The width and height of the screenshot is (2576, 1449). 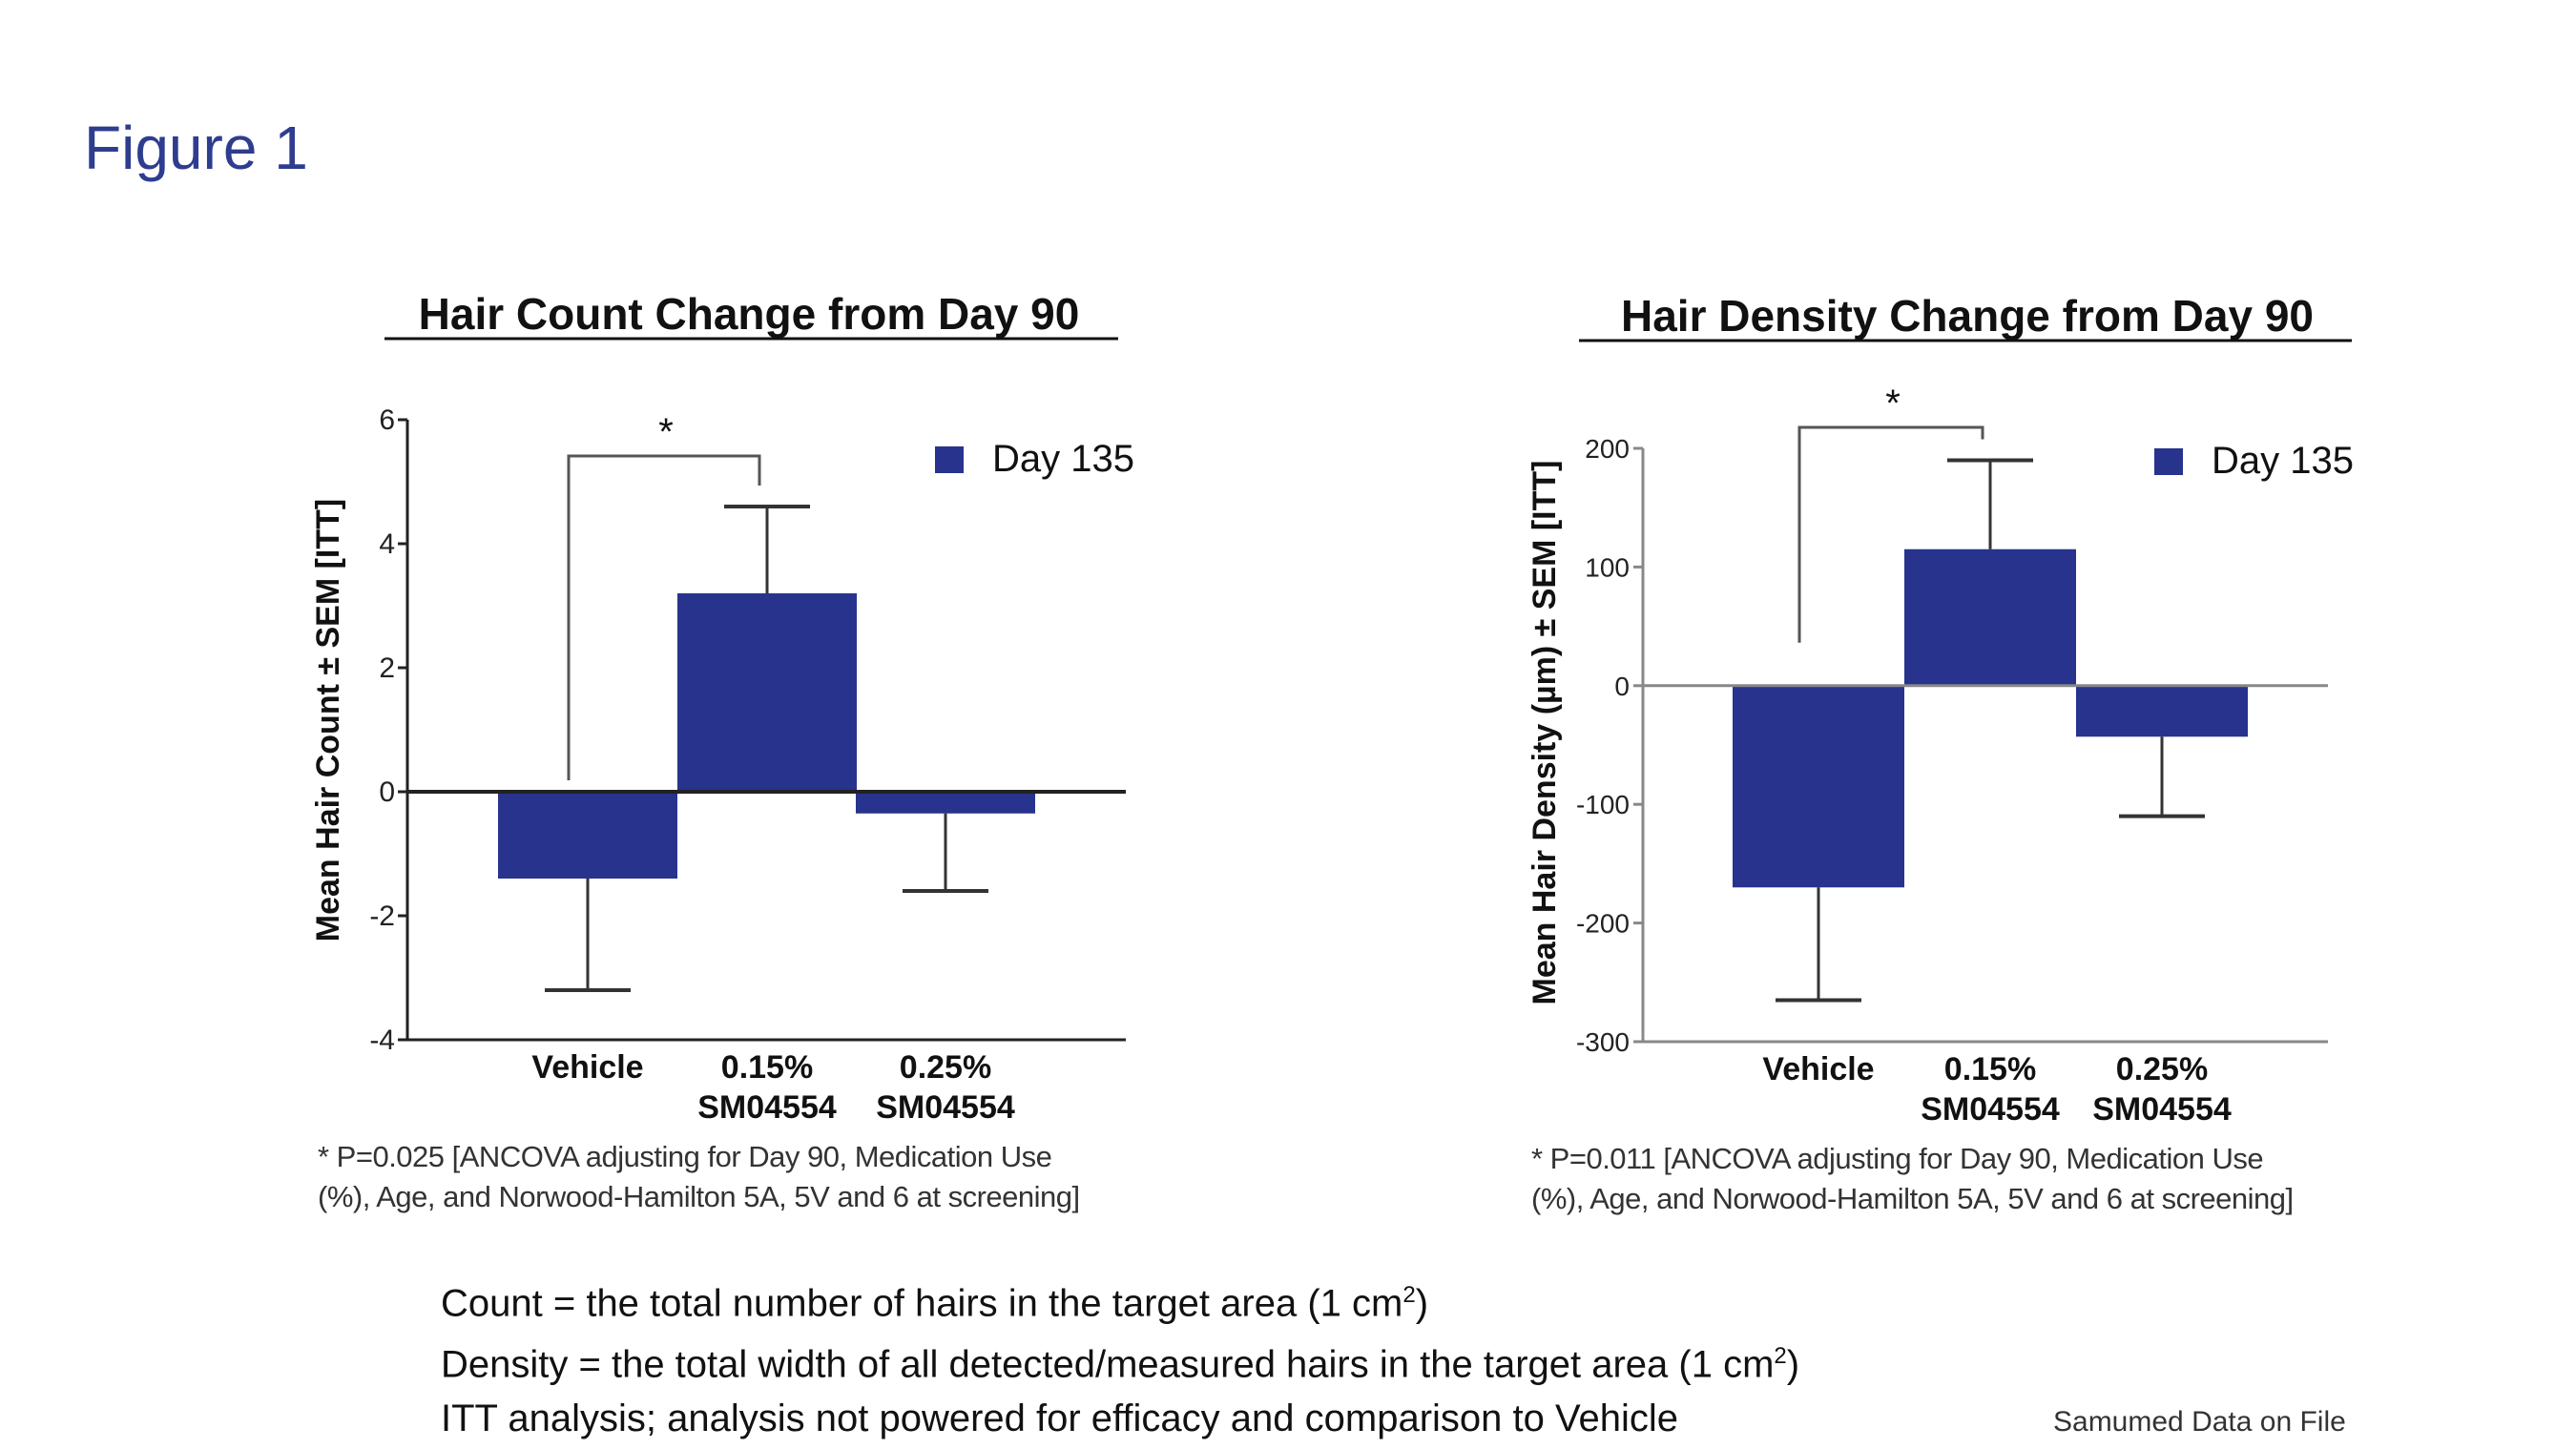 I want to click on chart-title: Hair Count Change from Day 90, so click(x=749, y=314).